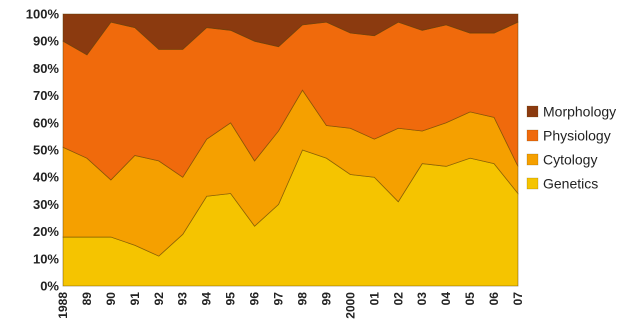 Image resolution: width=640 pixels, height=333 pixels. What do you see at coordinates (46, 68) in the screenshot?
I see `y-tick-label: 80%` at bounding box center [46, 68].